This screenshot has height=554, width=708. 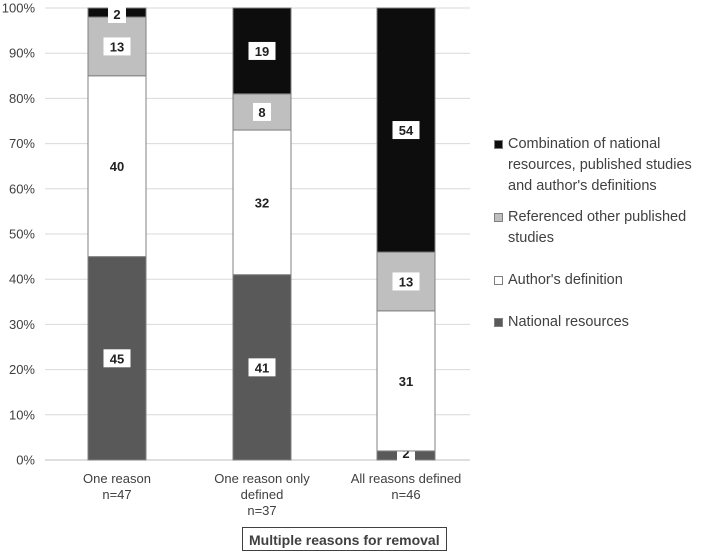 What do you see at coordinates (565, 280) in the screenshot?
I see `legend-label: Author's definition` at bounding box center [565, 280].